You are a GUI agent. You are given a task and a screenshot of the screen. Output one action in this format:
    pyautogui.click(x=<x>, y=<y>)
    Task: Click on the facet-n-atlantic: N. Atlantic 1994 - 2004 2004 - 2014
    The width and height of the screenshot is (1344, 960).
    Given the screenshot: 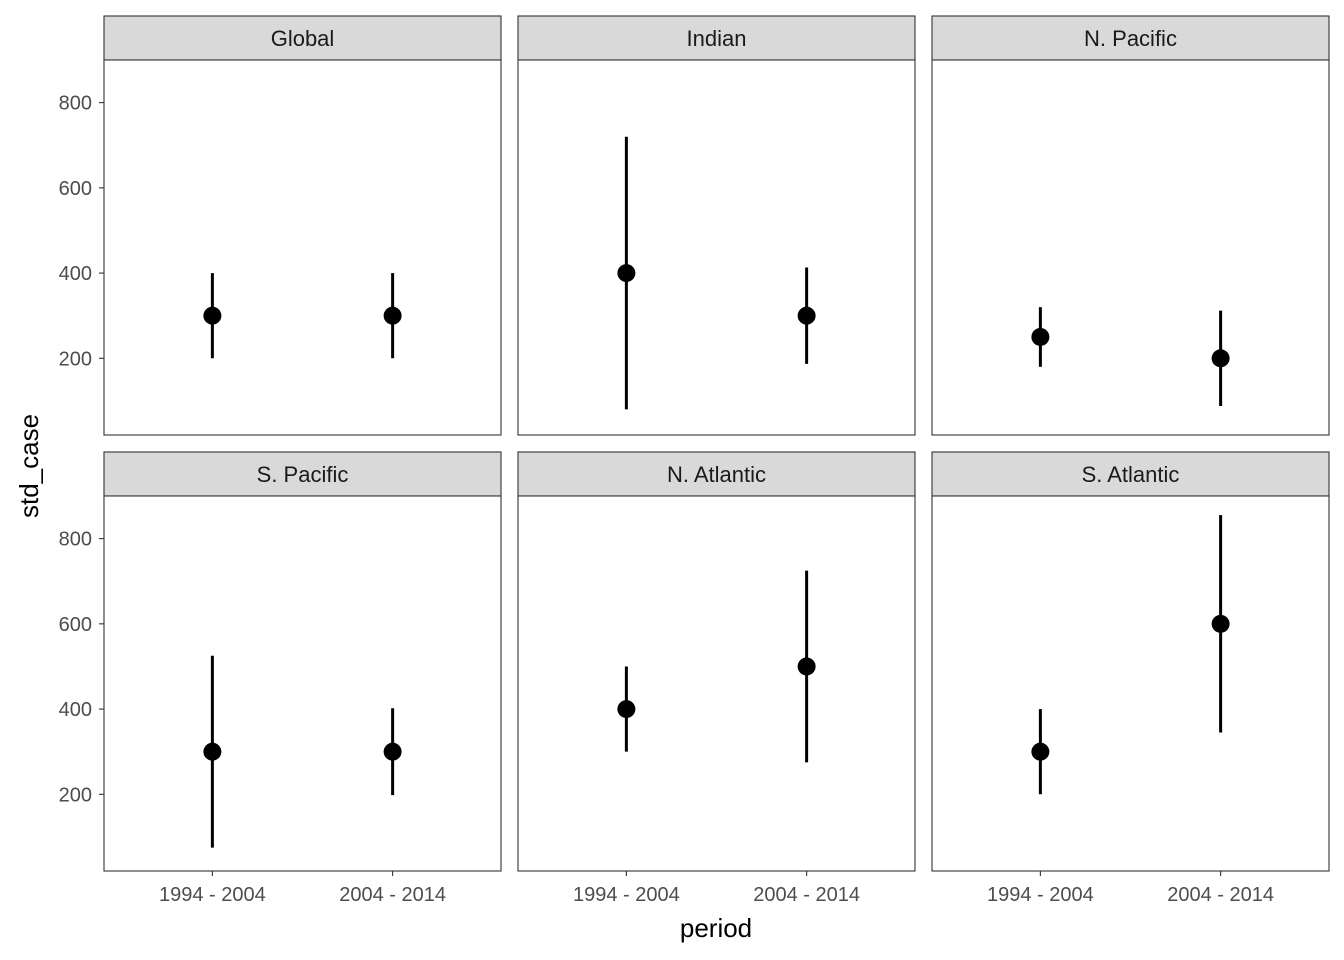 What is the action you would take?
    pyautogui.click(x=716, y=678)
    